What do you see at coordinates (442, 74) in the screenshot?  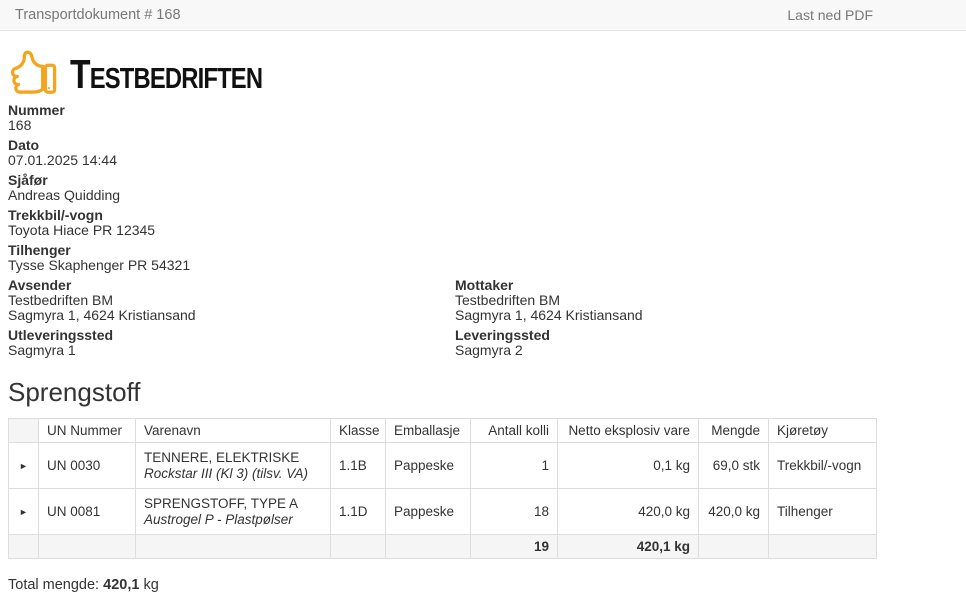 I see `company-logo: Testbedriften` at bounding box center [442, 74].